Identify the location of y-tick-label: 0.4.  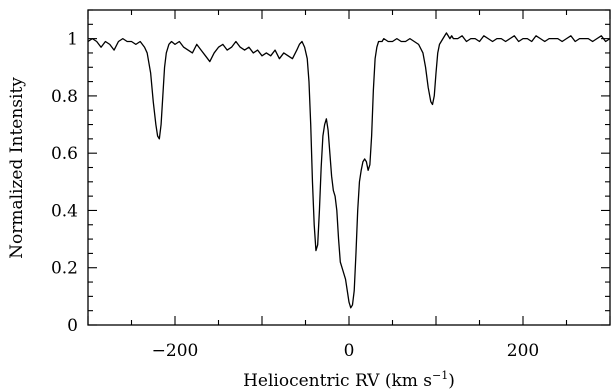
(64, 211).